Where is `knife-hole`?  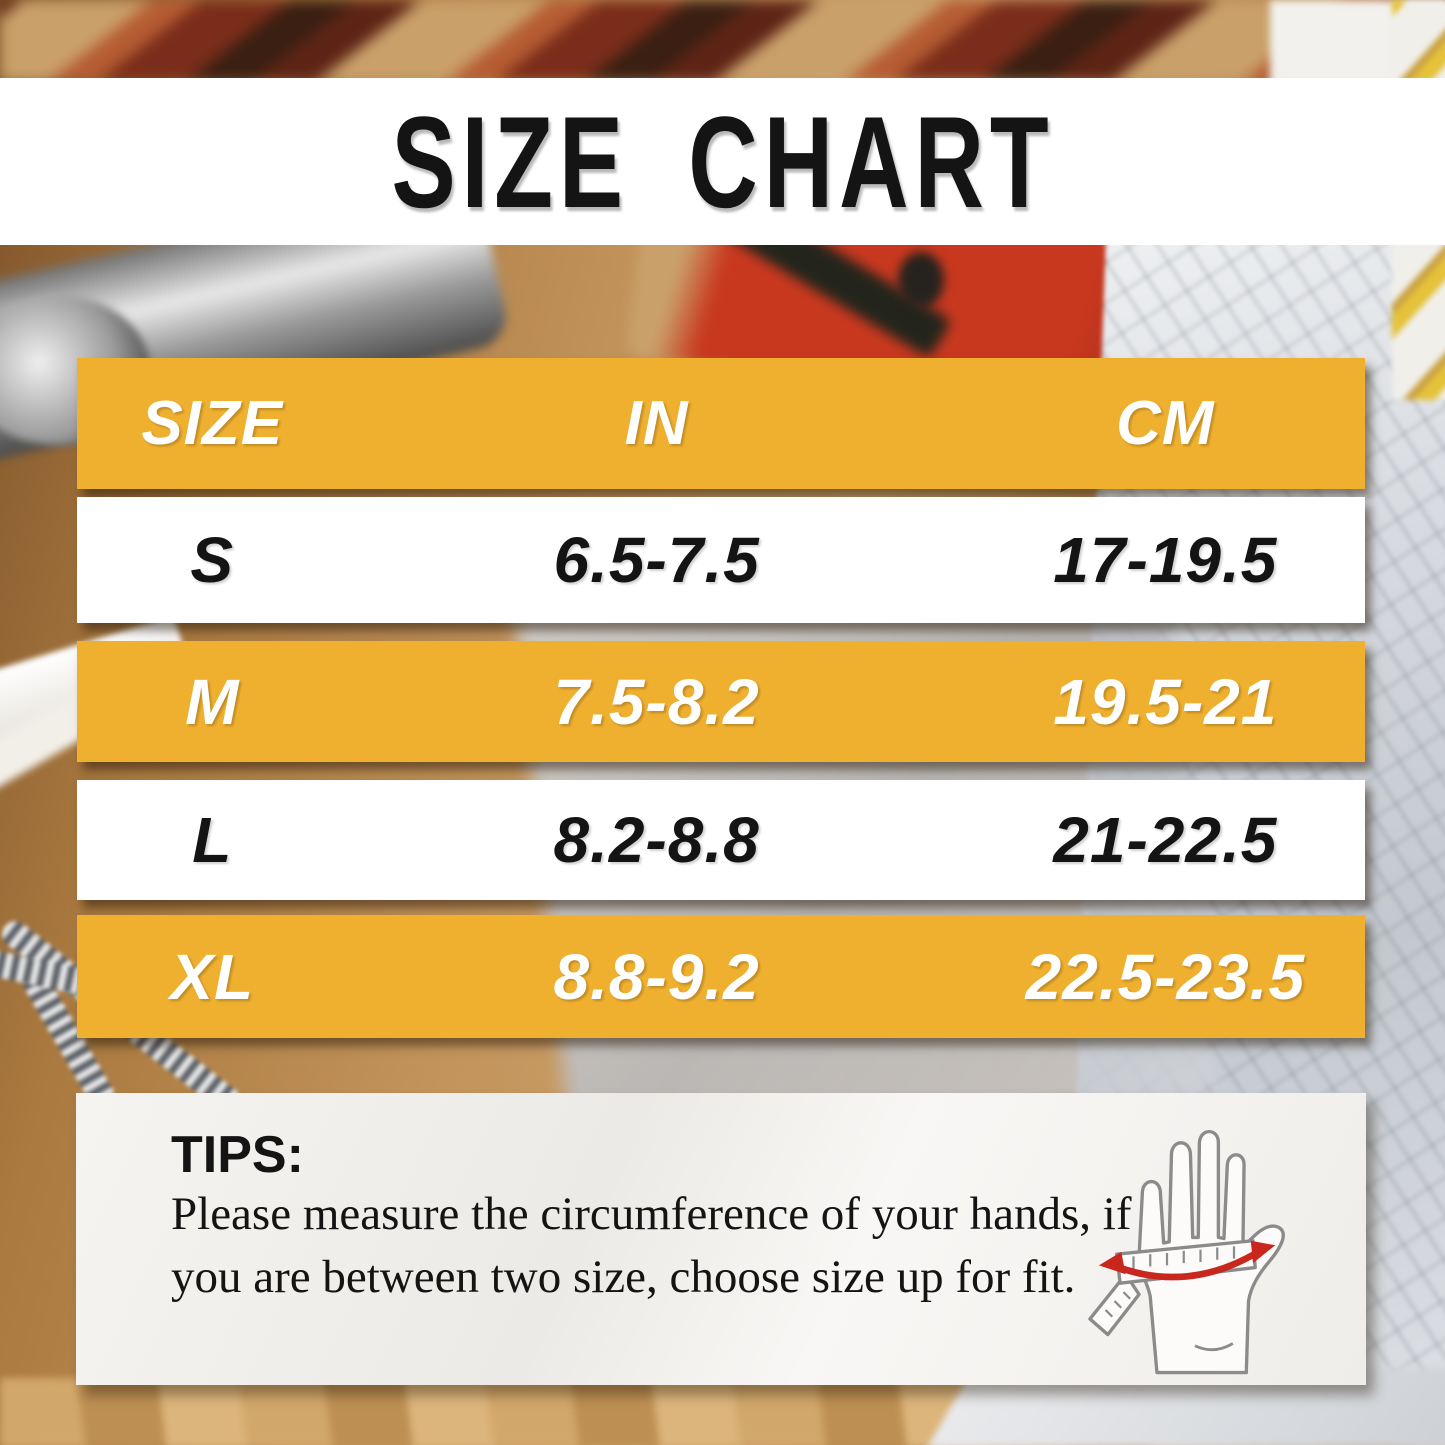
knife-hole is located at coordinates (921, 280).